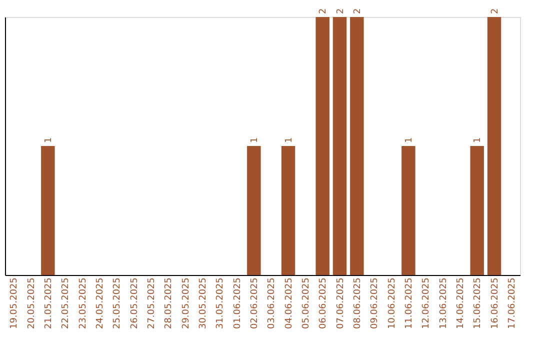 The width and height of the screenshot is (540, 340). Describe the element at coordinates (237, 304) in the screenshot. I see `x-tick-label: 01.06.2025` at that location.